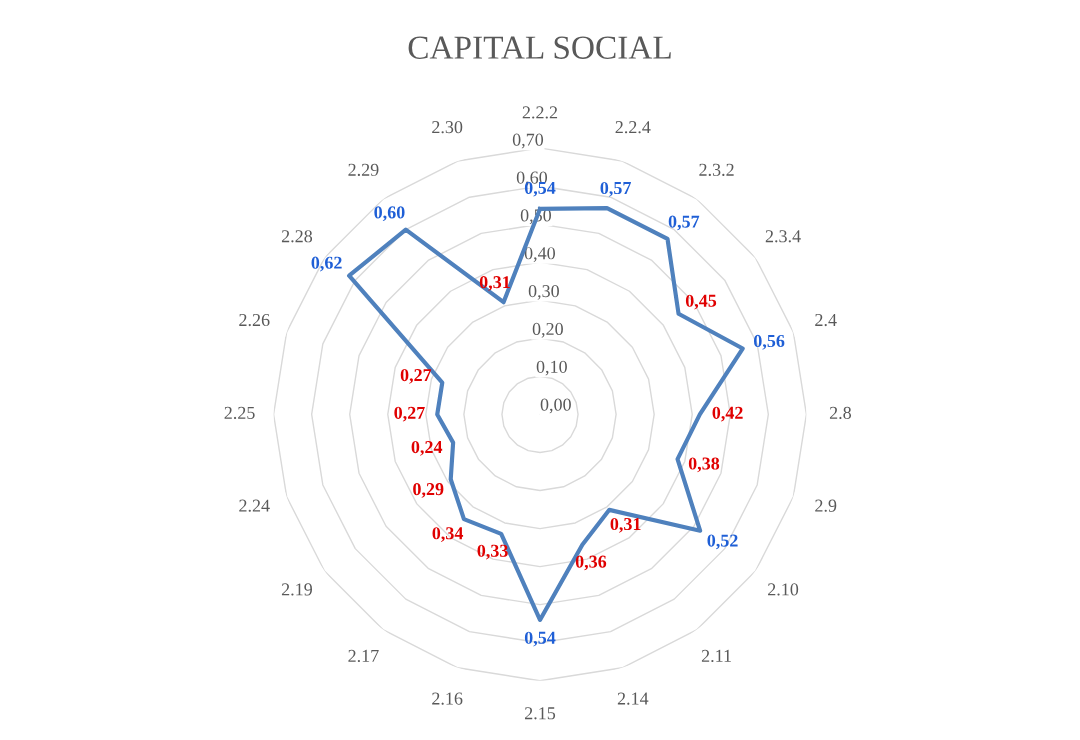  Describe the element at coordinates (239, 412) in the screenshot. I see `spoke-label: 2.25` at that location.